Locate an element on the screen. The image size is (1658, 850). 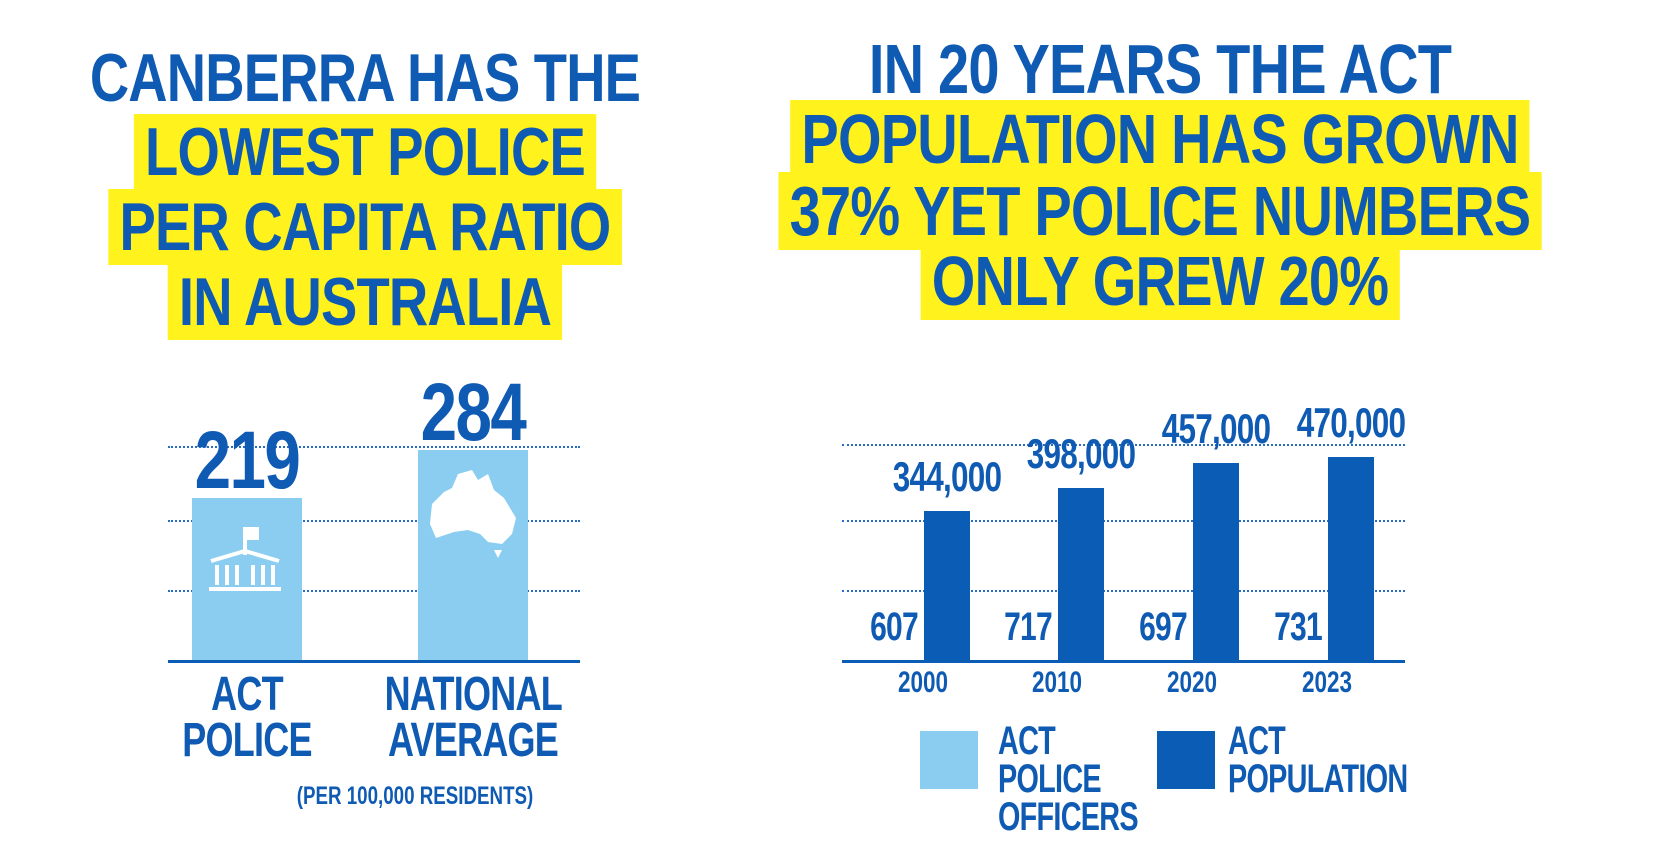
title-text: ONLY GREW 20% is located at coordinates (1160, 281).